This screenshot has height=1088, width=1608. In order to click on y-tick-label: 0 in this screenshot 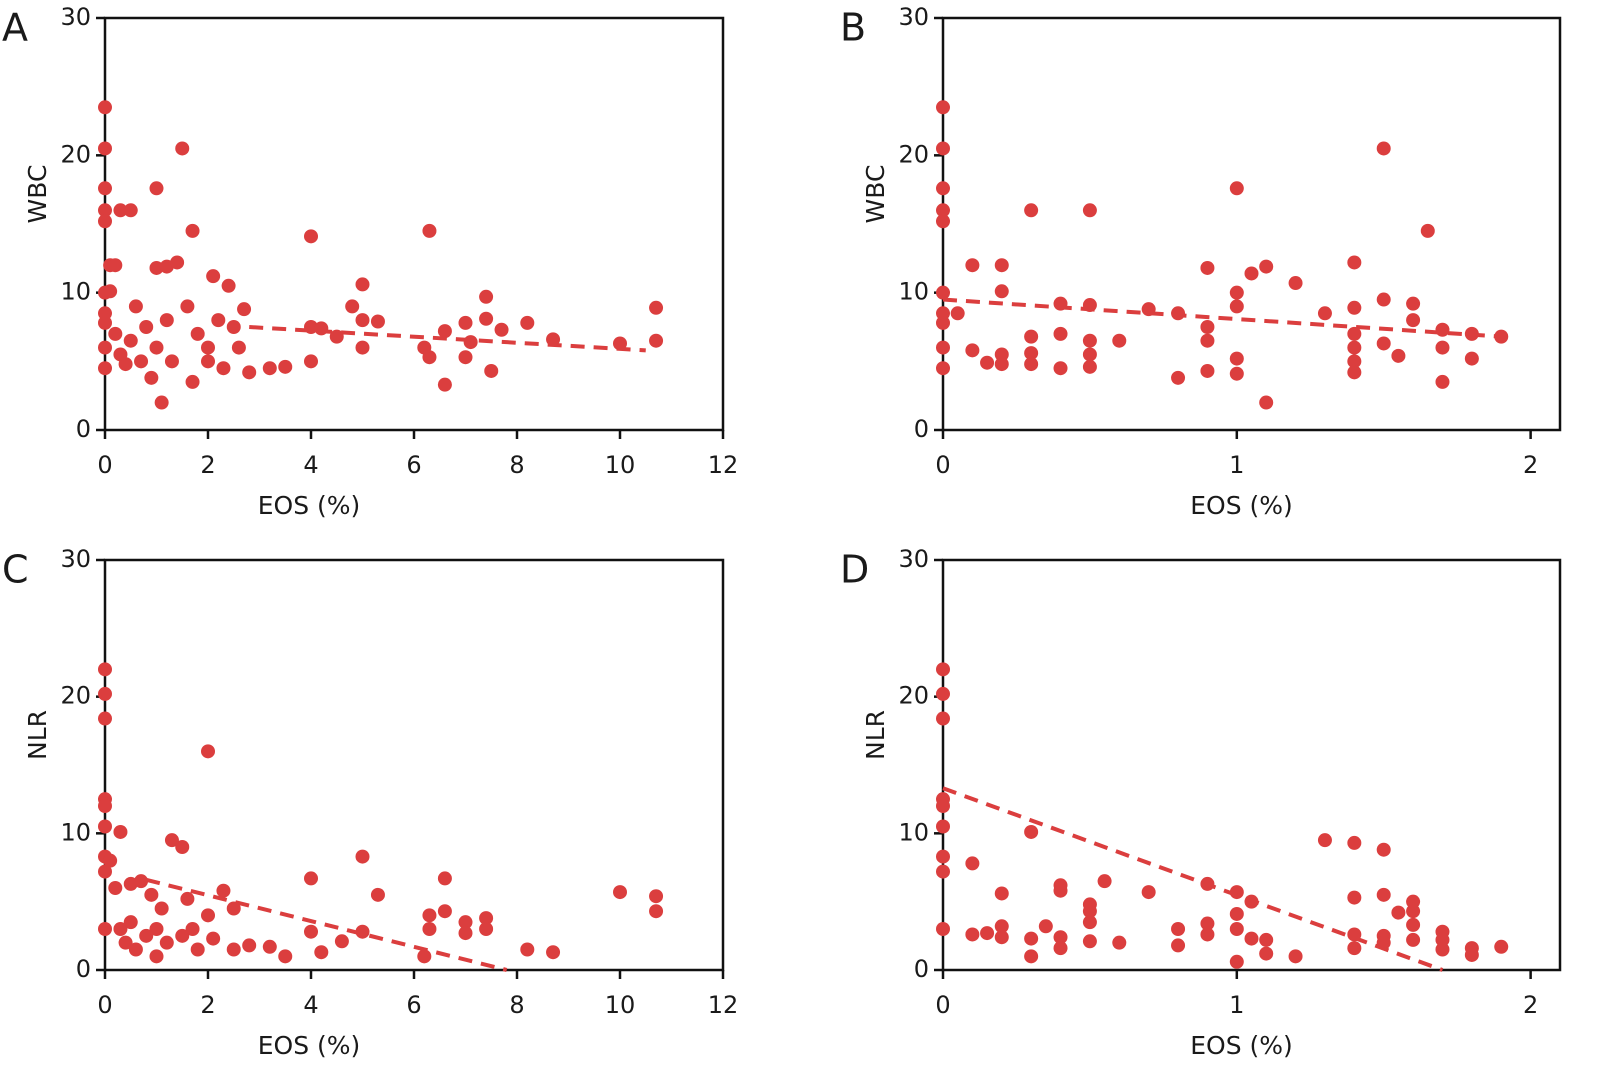, I will do `click(921, 429)`.